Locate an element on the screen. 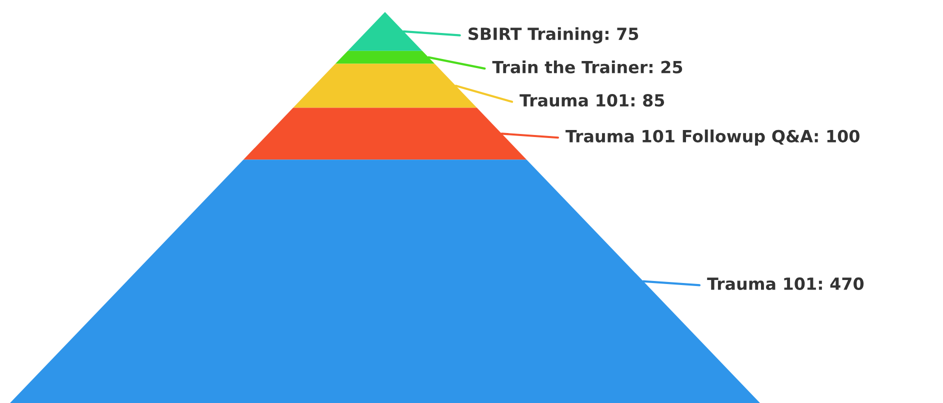  data-label: : 25 is located at coordinates (666, 67).